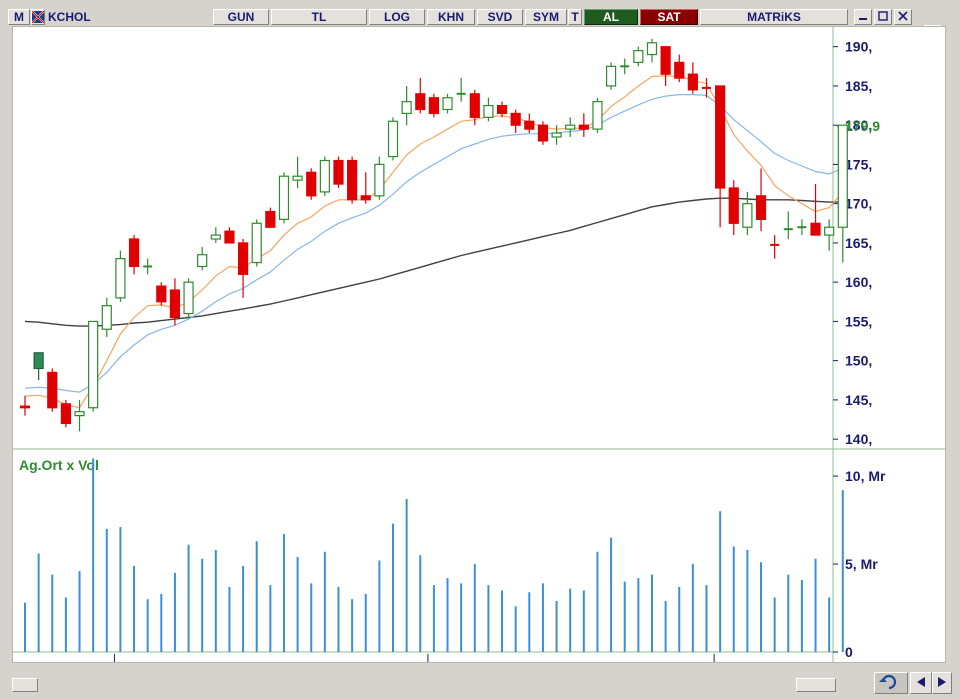 The image size is (960, 699). Describe the element at coordinates (38, 17) in the screenshot. I see `flag-icon` at that location.